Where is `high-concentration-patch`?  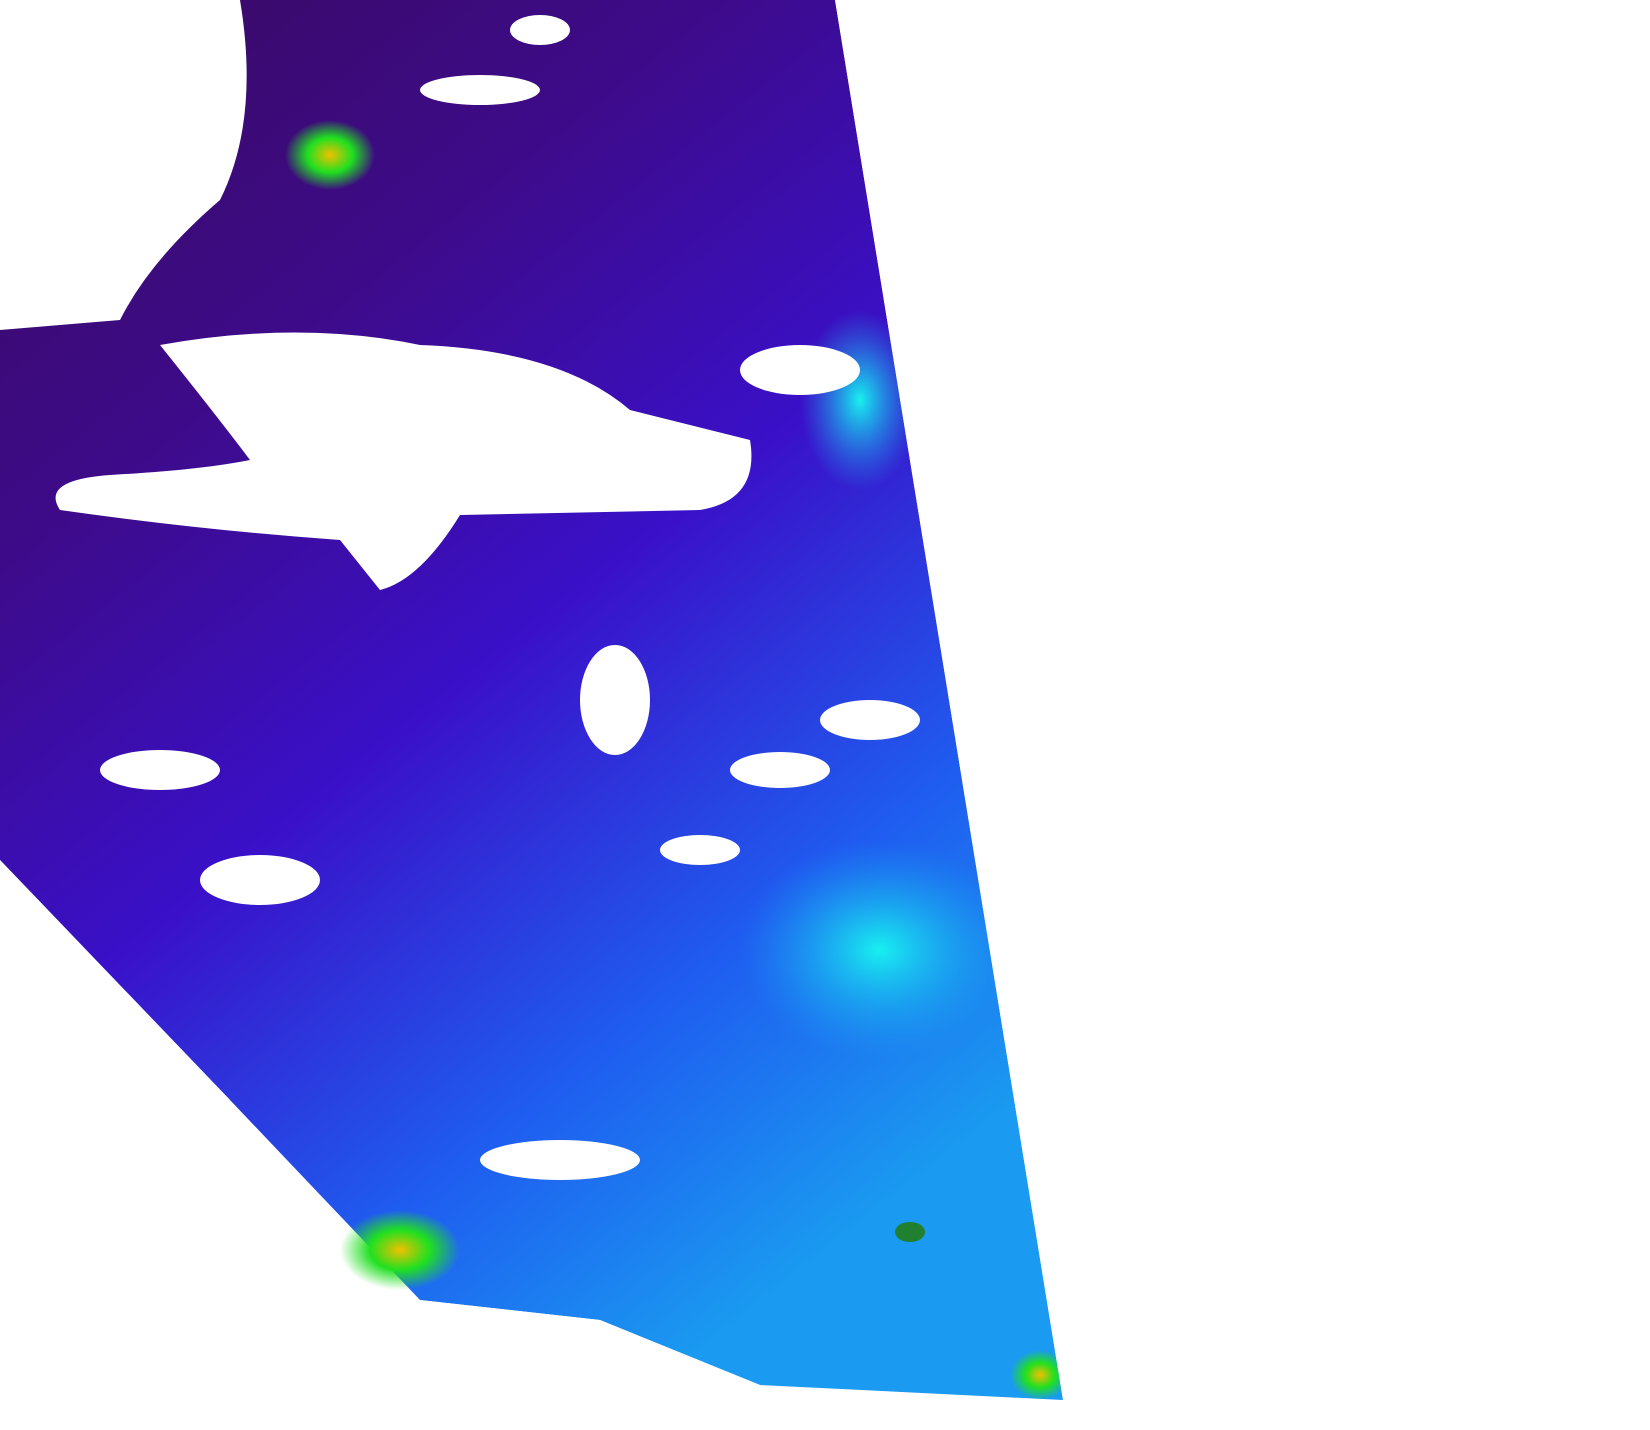
high-concentration-patch is located at coordinates (880, 950).